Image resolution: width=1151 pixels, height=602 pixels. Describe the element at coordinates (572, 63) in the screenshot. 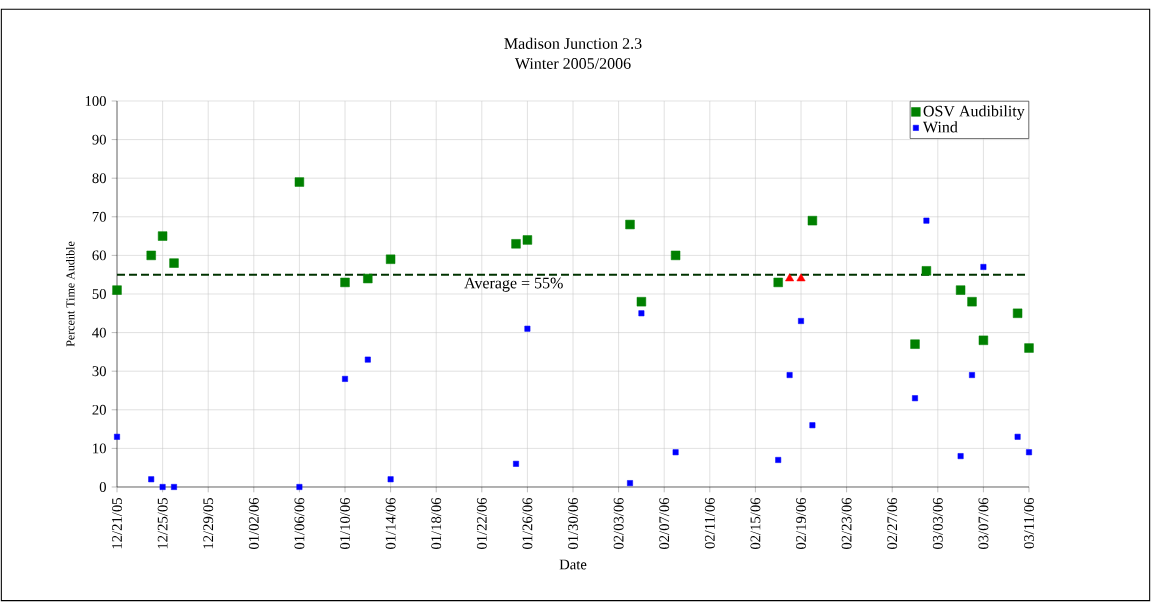

I see `chart-subtitle: Winter 2005/2006` at that location.